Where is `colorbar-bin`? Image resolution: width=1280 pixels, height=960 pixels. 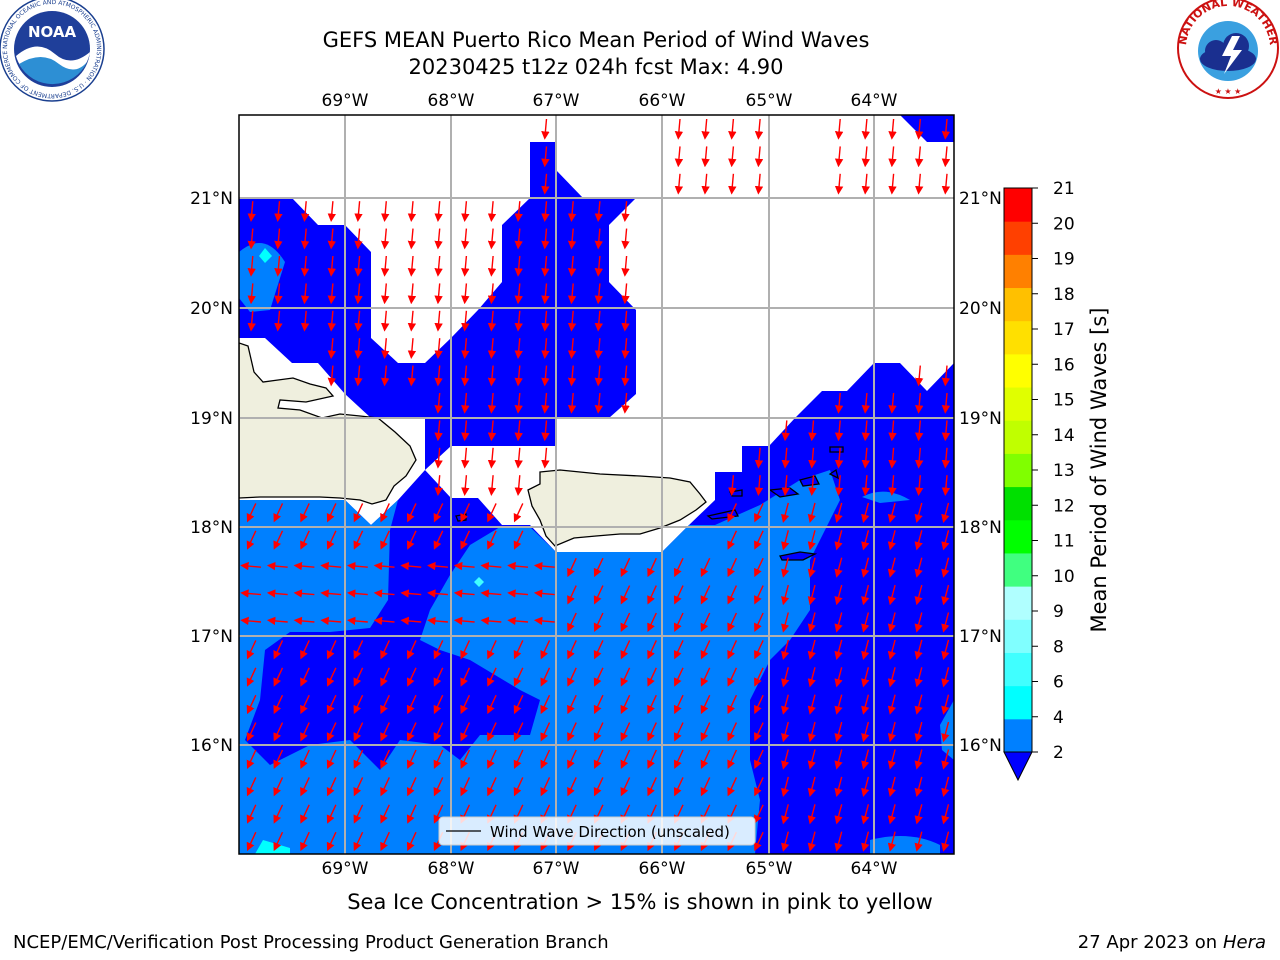 colorbar-bin is located at coordinates (1018, 238).